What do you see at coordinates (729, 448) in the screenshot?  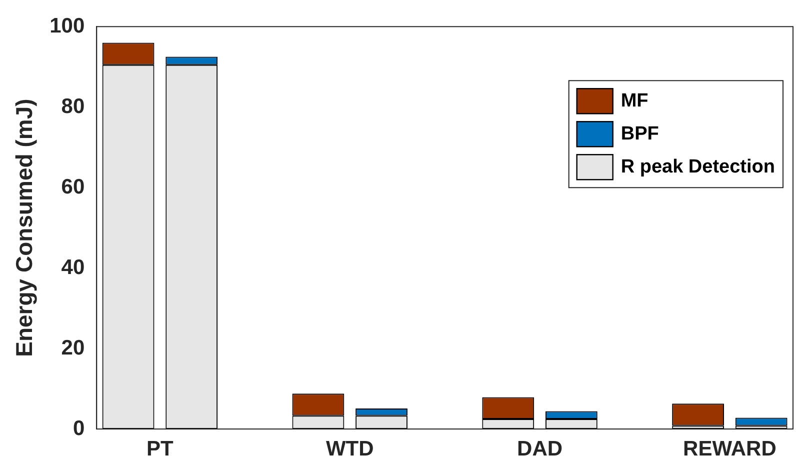 I see `x-tick-label: REWARD` at bounding box center [729, 448].